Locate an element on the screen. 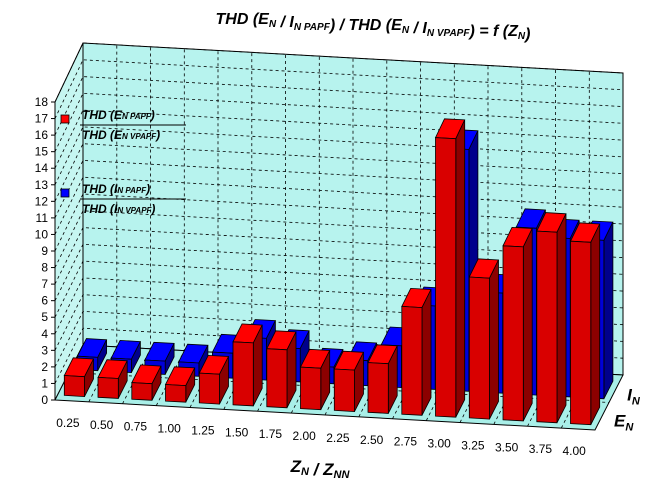  x-tick-label: 1.75 is located at coordinates (271, 434).